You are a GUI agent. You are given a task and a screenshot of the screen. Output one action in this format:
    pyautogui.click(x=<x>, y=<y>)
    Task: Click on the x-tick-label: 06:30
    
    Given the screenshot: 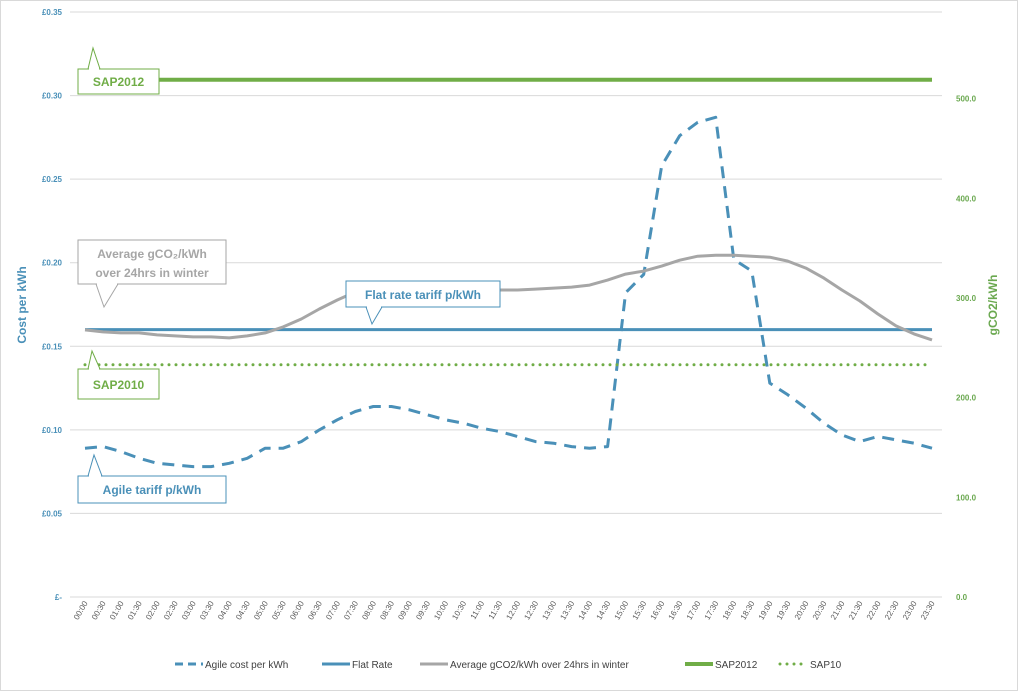 What is the action you would take?
    pyautogui.click(x=315, y=610)
    